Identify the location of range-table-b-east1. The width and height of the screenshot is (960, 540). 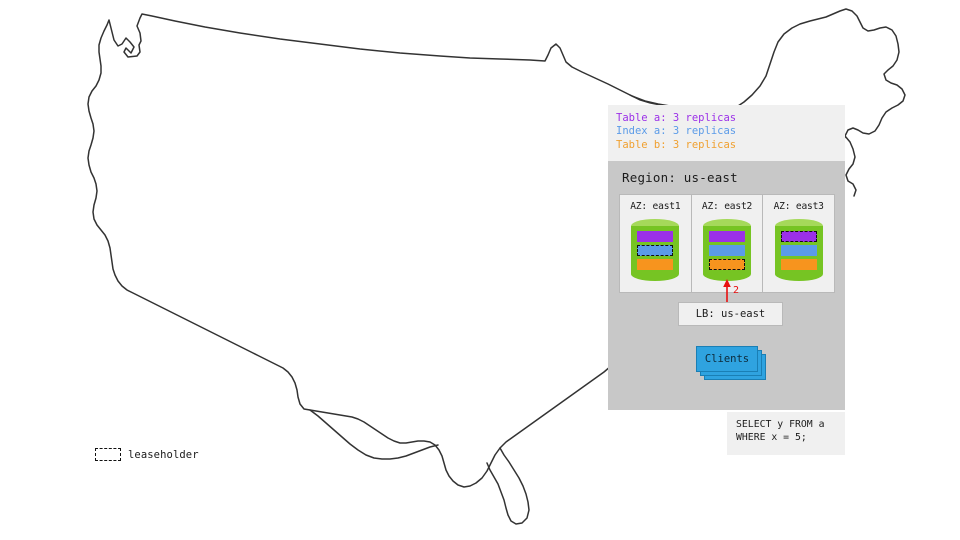
(655, 264).